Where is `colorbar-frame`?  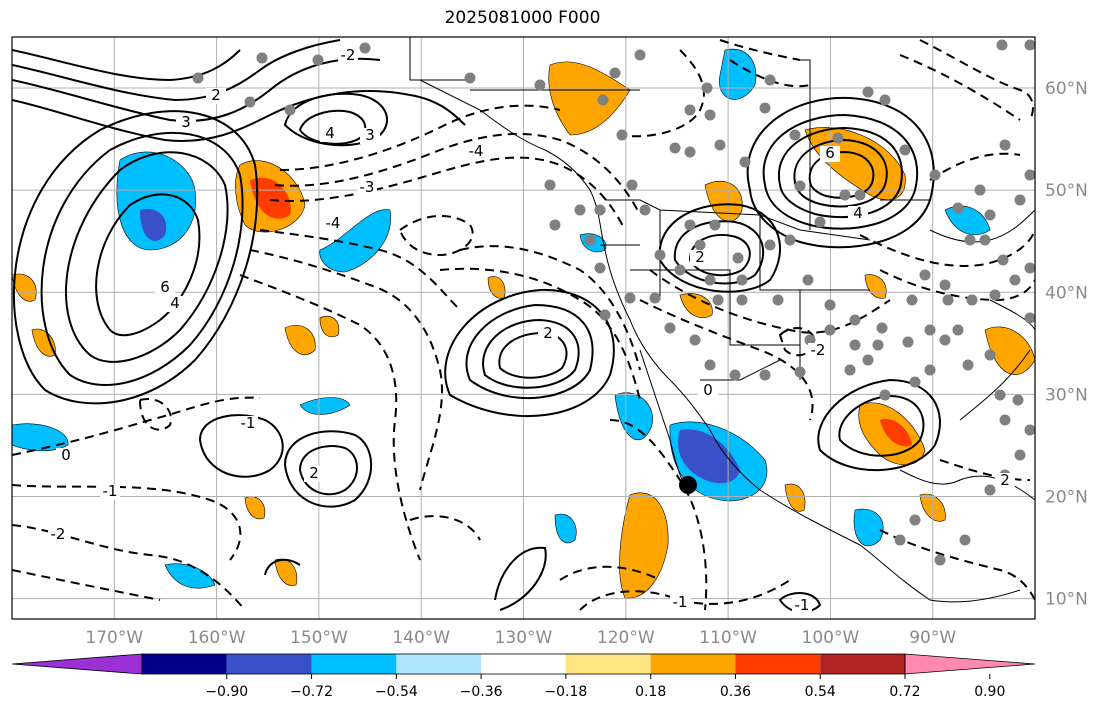 colorbar-frame is located at coordinates (523, 664).